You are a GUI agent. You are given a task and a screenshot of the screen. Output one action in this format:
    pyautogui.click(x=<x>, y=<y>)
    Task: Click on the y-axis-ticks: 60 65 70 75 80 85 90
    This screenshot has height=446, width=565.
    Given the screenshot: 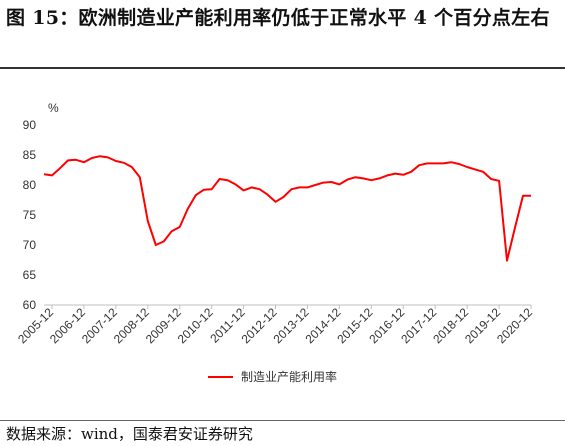 What is the action you would take?
    pyautogui.click(x=30, y=215)
    